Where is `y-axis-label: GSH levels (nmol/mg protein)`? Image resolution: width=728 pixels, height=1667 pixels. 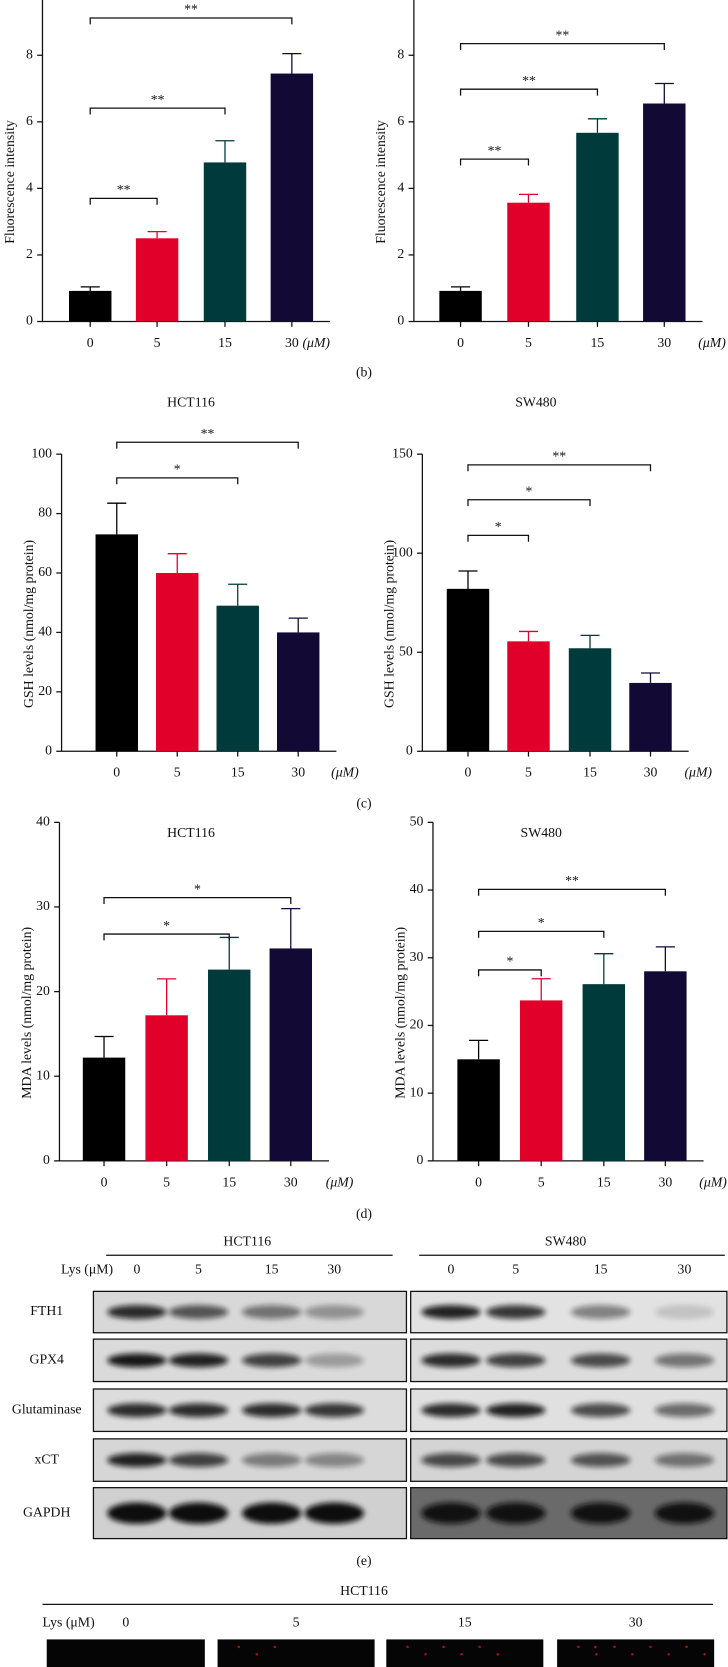 y-axis-label: GSH levels (nmol/mg protein) is located at coordinates (390, 624).